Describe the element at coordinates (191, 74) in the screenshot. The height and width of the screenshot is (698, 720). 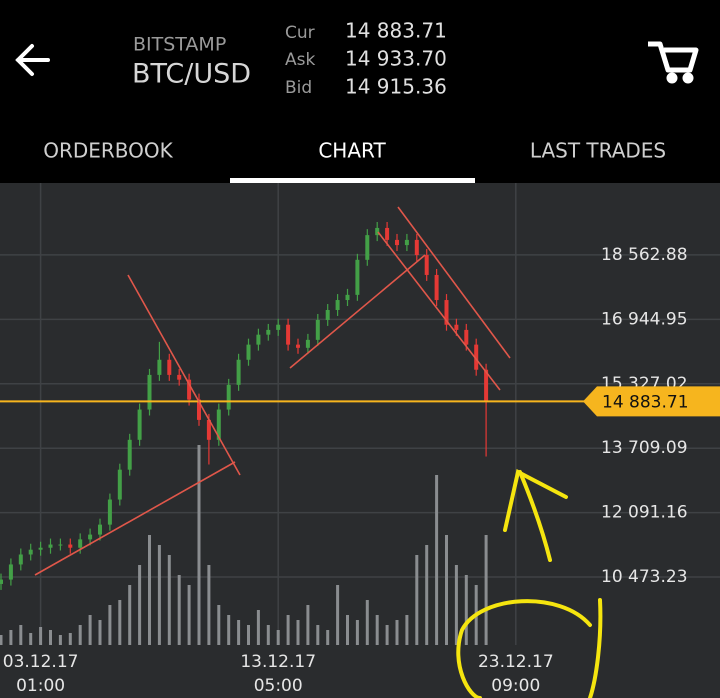
I see `pair: BTC/USD` at that location.